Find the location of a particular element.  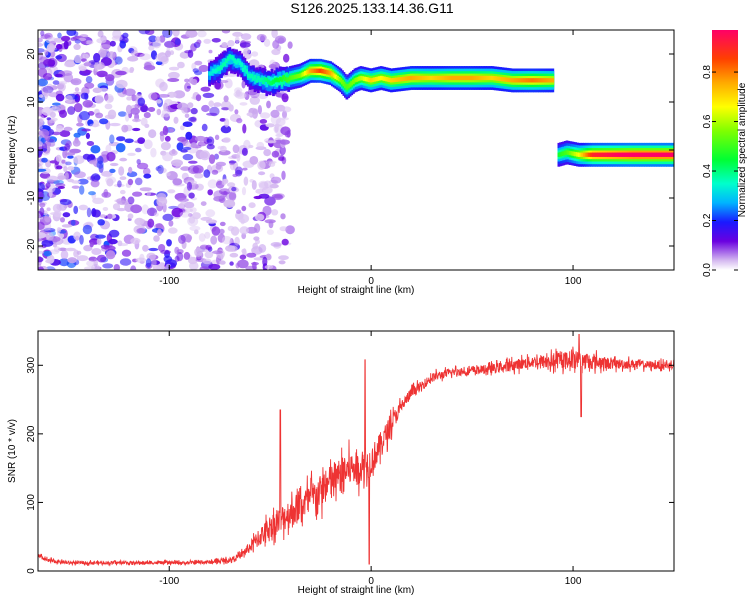

colorbar-tick-label: 0.2 is located at coordinates (707, 220).